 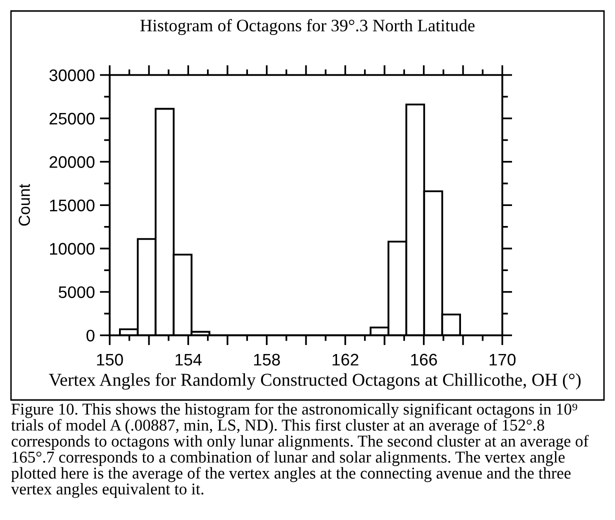 I want to click on y-tick-label: 25000, so click(x=72, y=118).